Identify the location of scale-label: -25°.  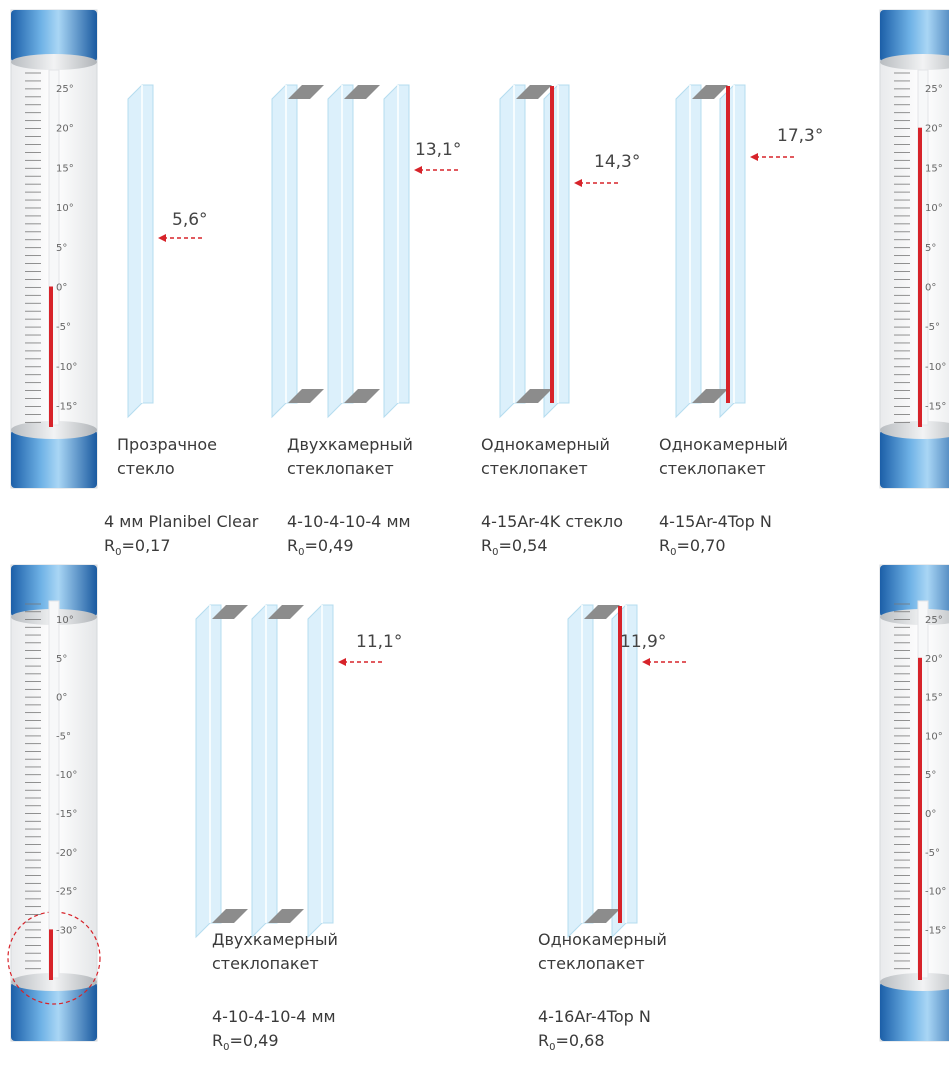
(66, 892).